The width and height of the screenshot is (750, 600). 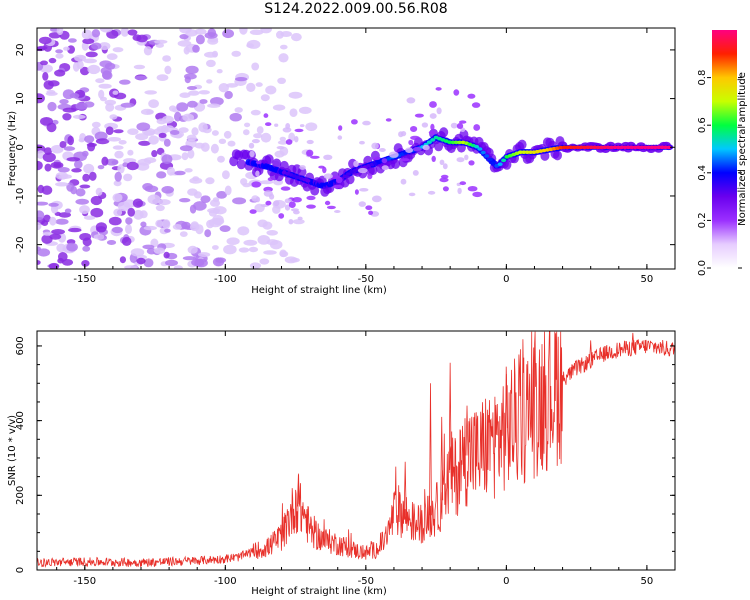 I want to click on top-y-tick-label: 10, so click(x=20, y=98).